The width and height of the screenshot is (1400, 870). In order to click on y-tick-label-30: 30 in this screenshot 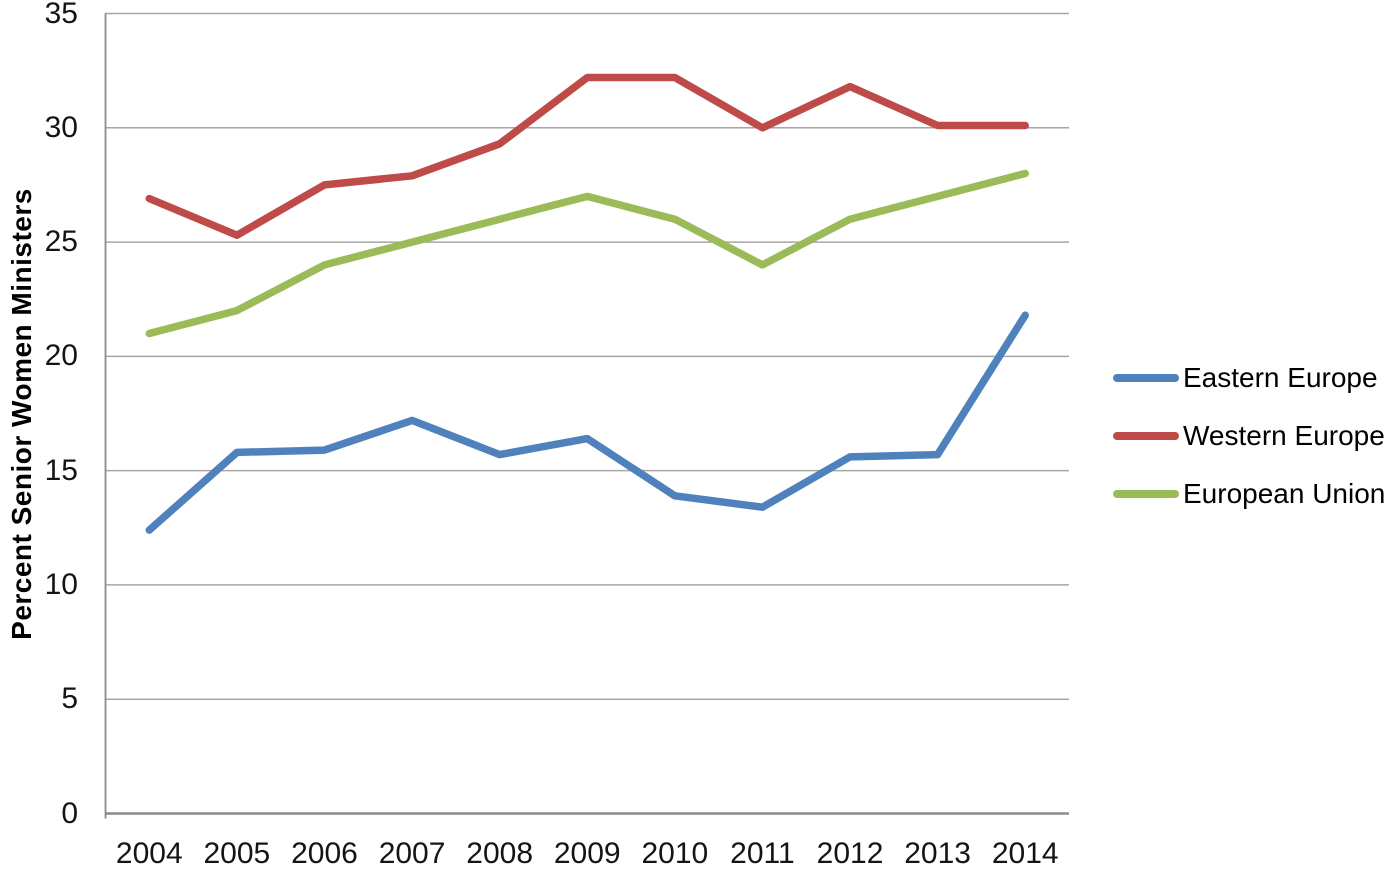, I will do `click(61, 127)`.